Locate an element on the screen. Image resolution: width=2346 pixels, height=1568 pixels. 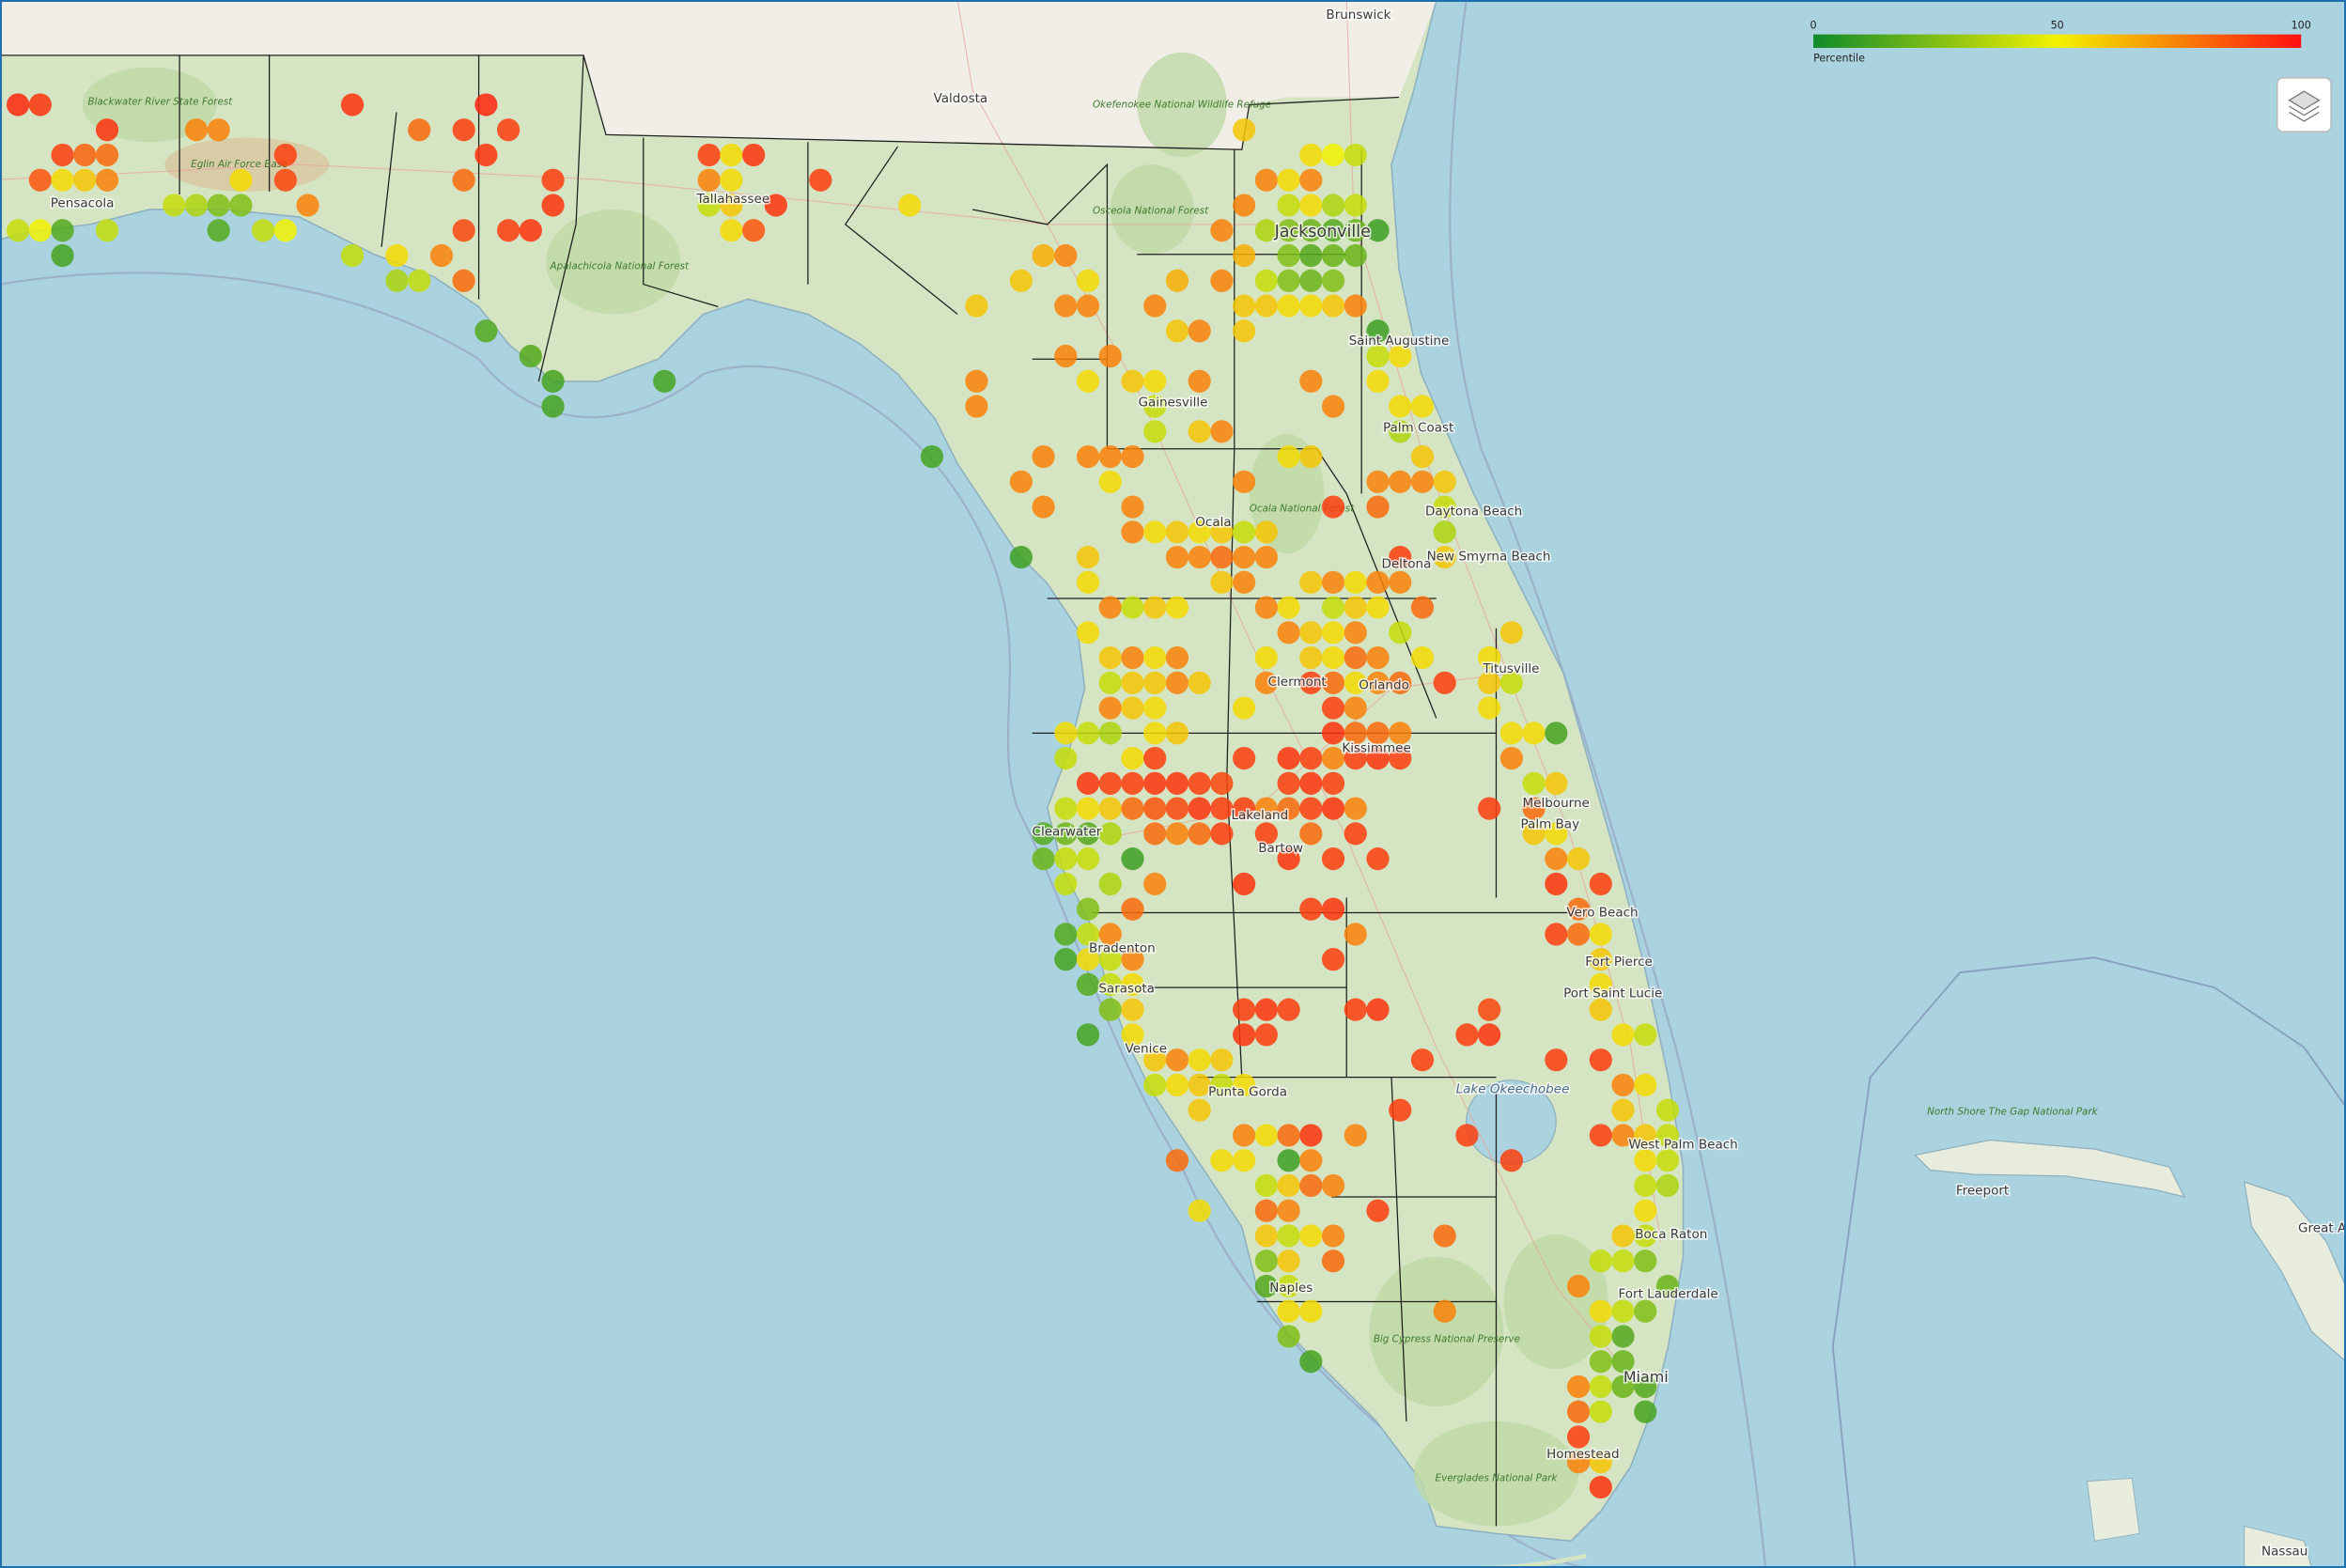
place-label: Palm Coast is located at coordinates (1418, 427).